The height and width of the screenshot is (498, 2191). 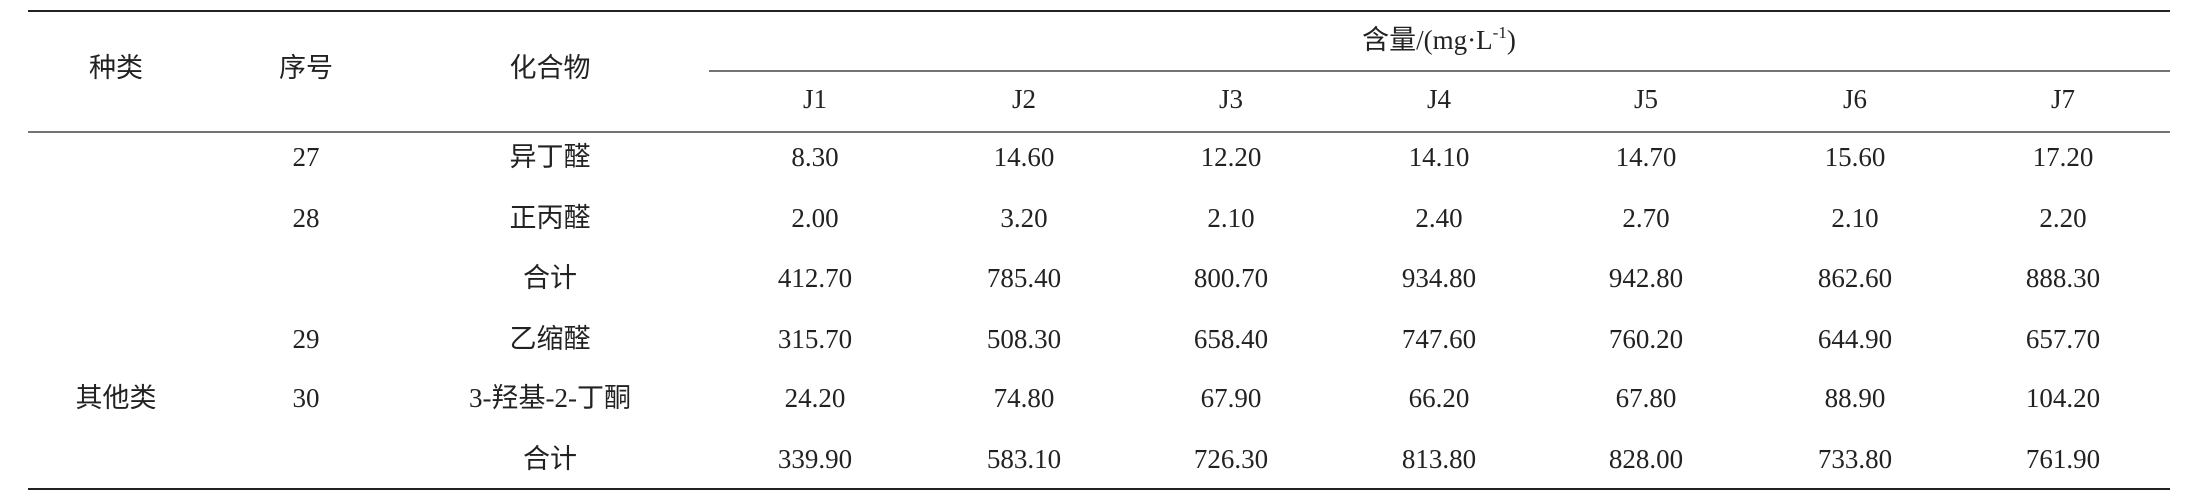 I want to click on value-cell: 2.70, so click(x=1645, y=218).